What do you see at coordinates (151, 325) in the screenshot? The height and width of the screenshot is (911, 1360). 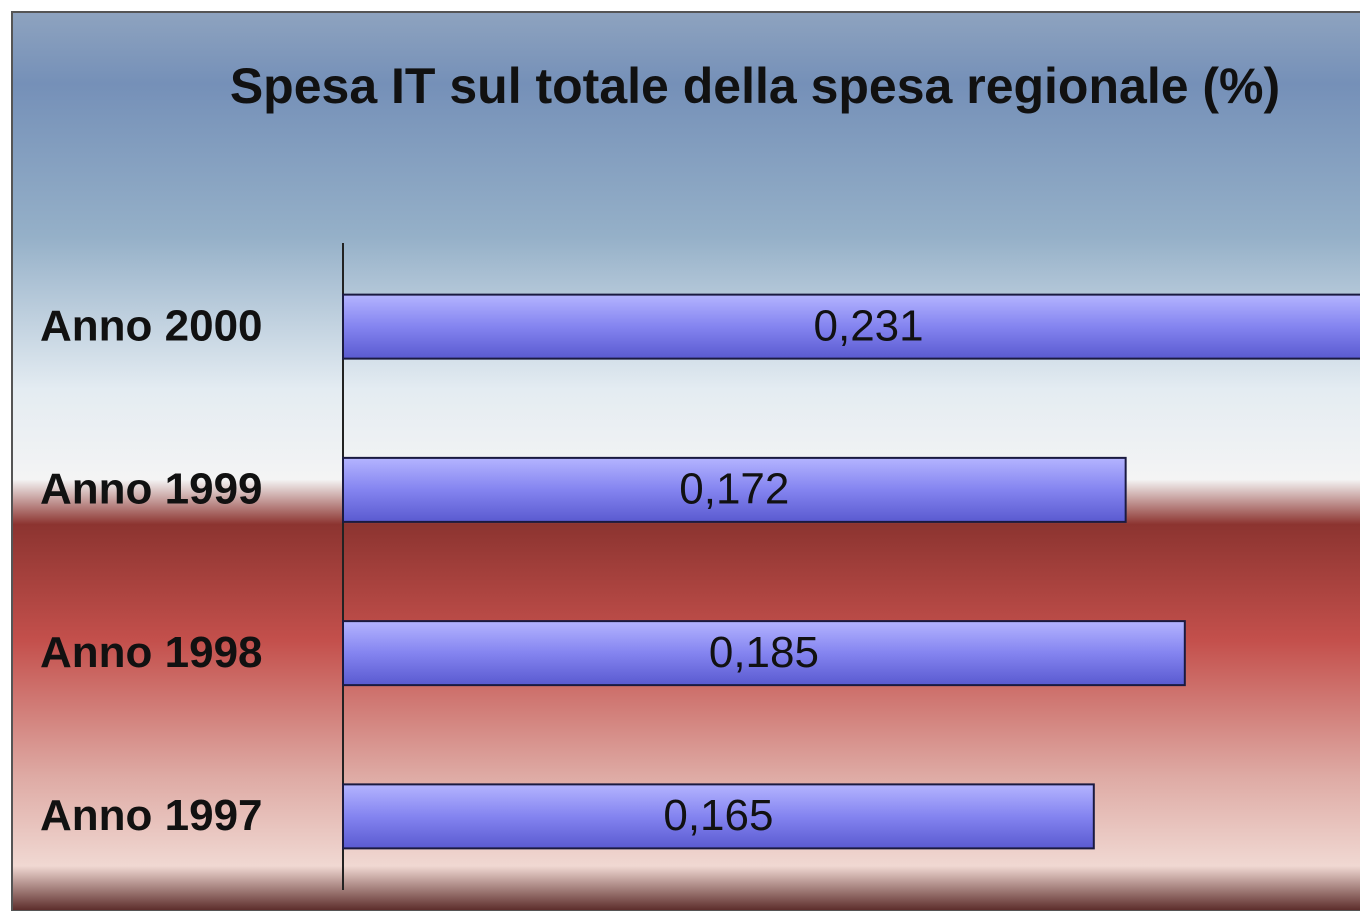 I see `y-tick-label: Anno 2000` at bounding box center [151, 325].